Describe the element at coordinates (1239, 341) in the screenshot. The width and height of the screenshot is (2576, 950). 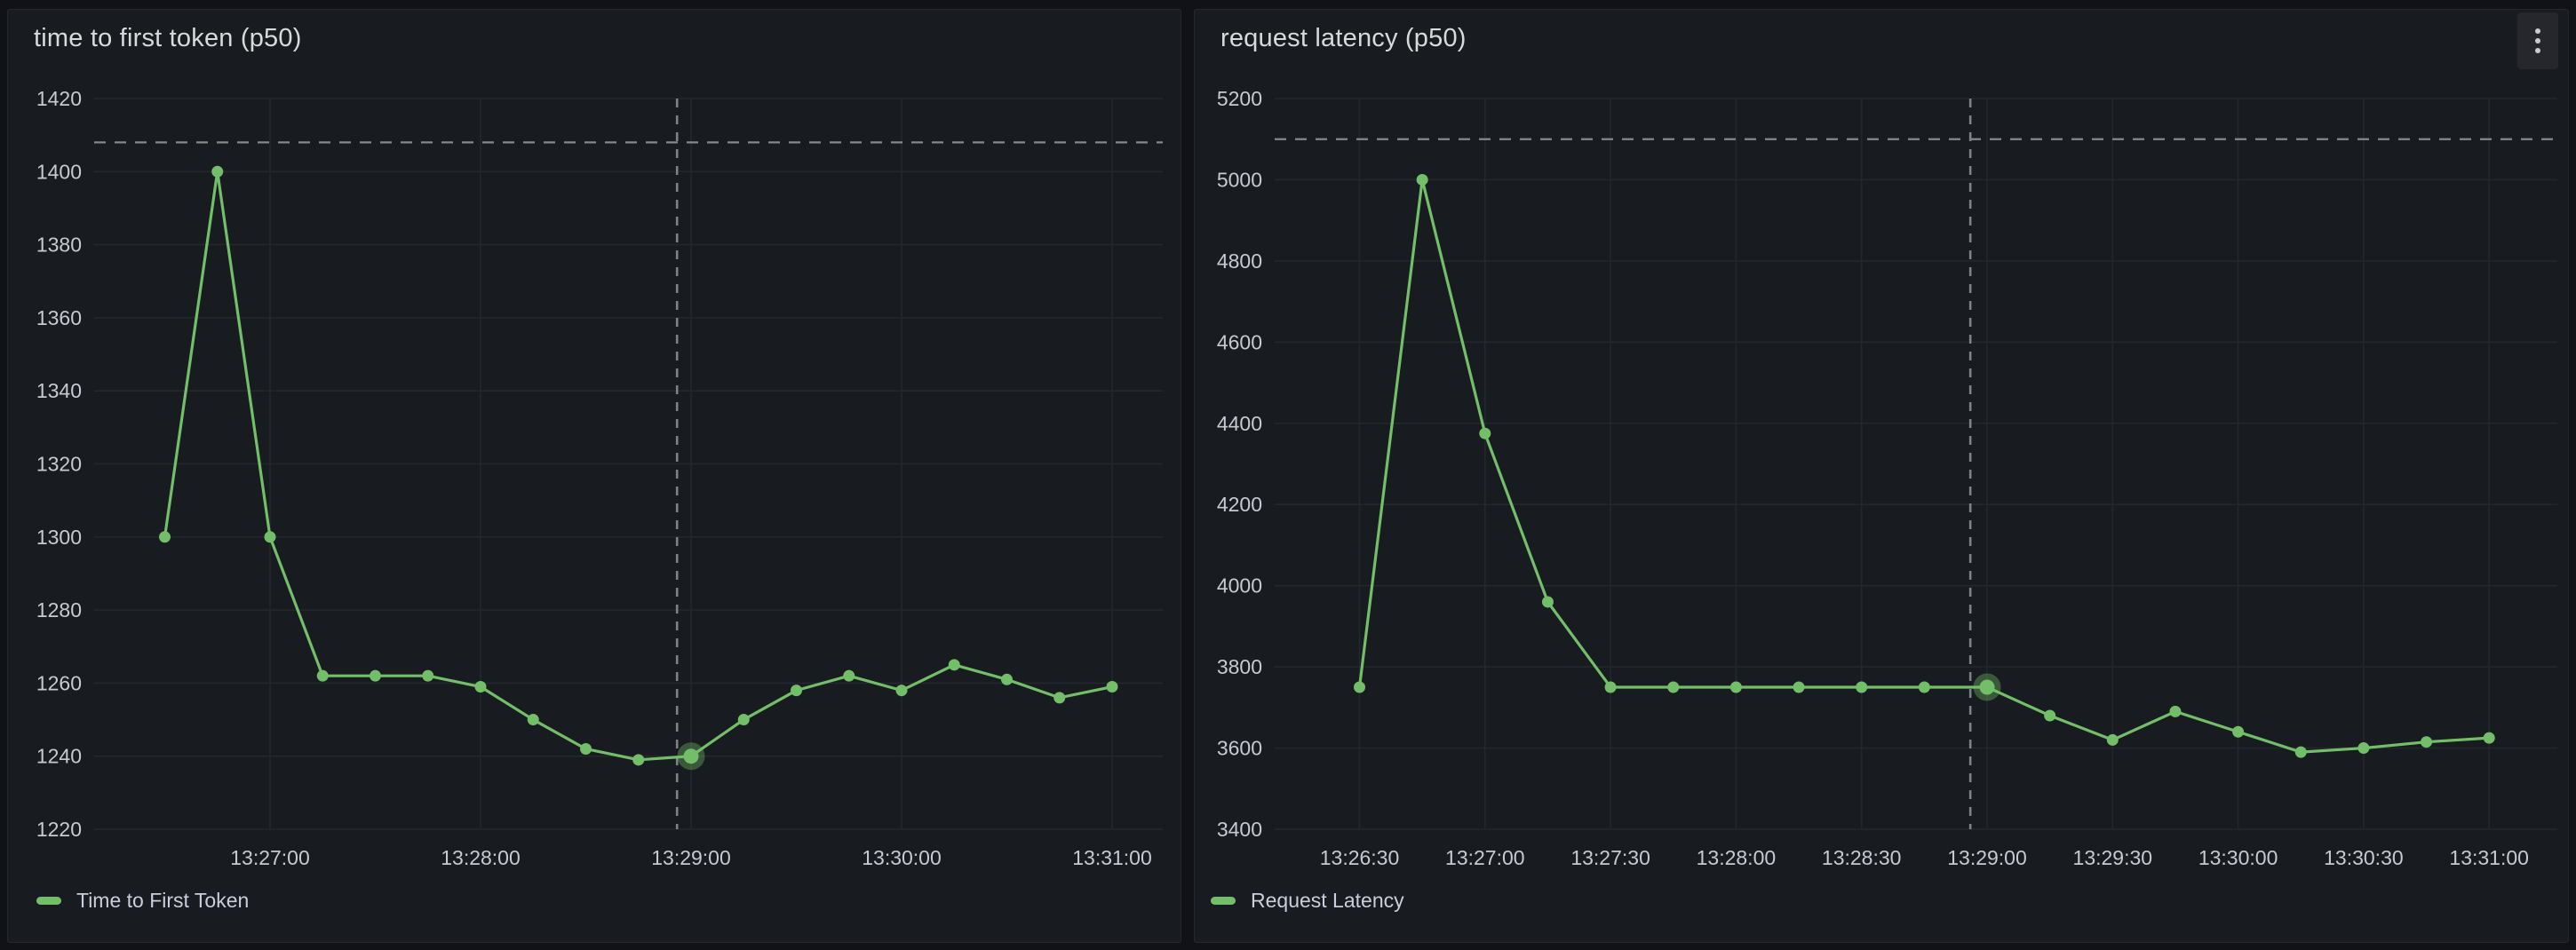
I see `y-axis-tick-label: 4600` at that location.